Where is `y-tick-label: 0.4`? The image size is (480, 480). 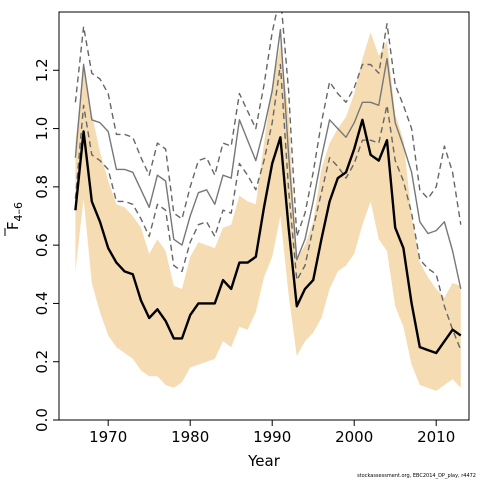
y-tick-label: 0.4 is located at coordinates (42, 303).